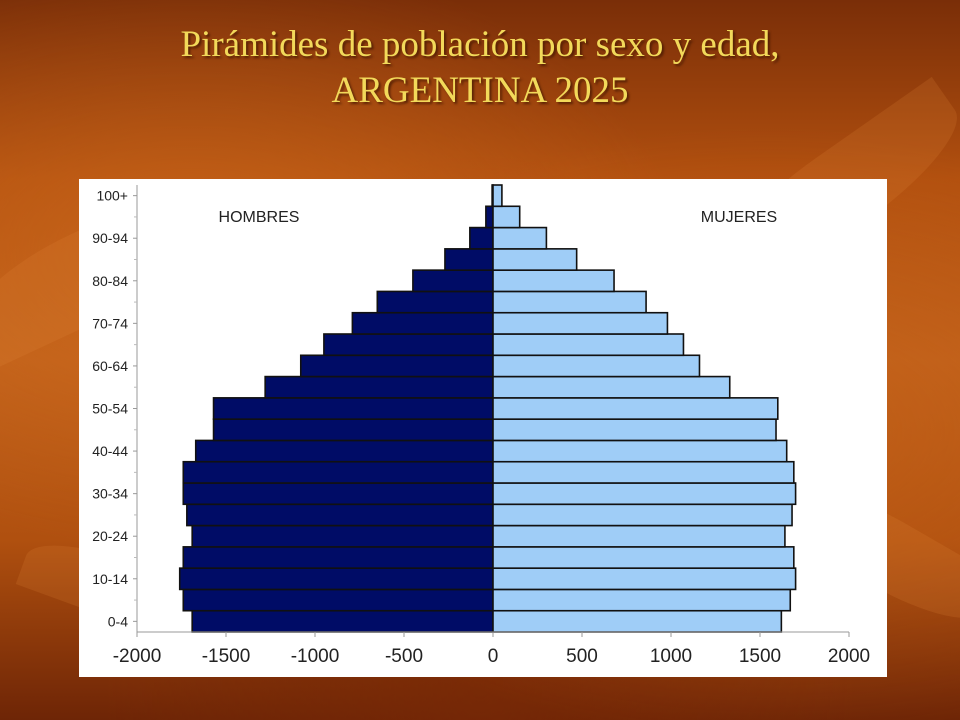  What do you see at coordinates (671, 656) in the screenshot?
I see `x-tick-label: 1000` at bounding box center [671, 656].